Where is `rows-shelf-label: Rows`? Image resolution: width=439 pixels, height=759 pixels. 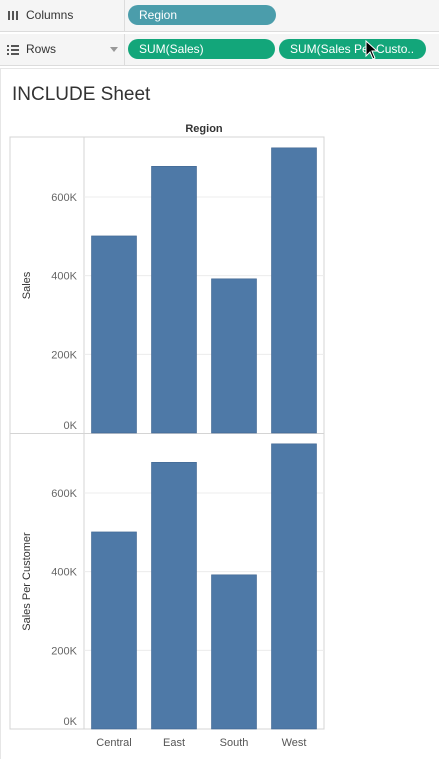 rows-shelf-label: Rows is located at coordinates (62, 49).